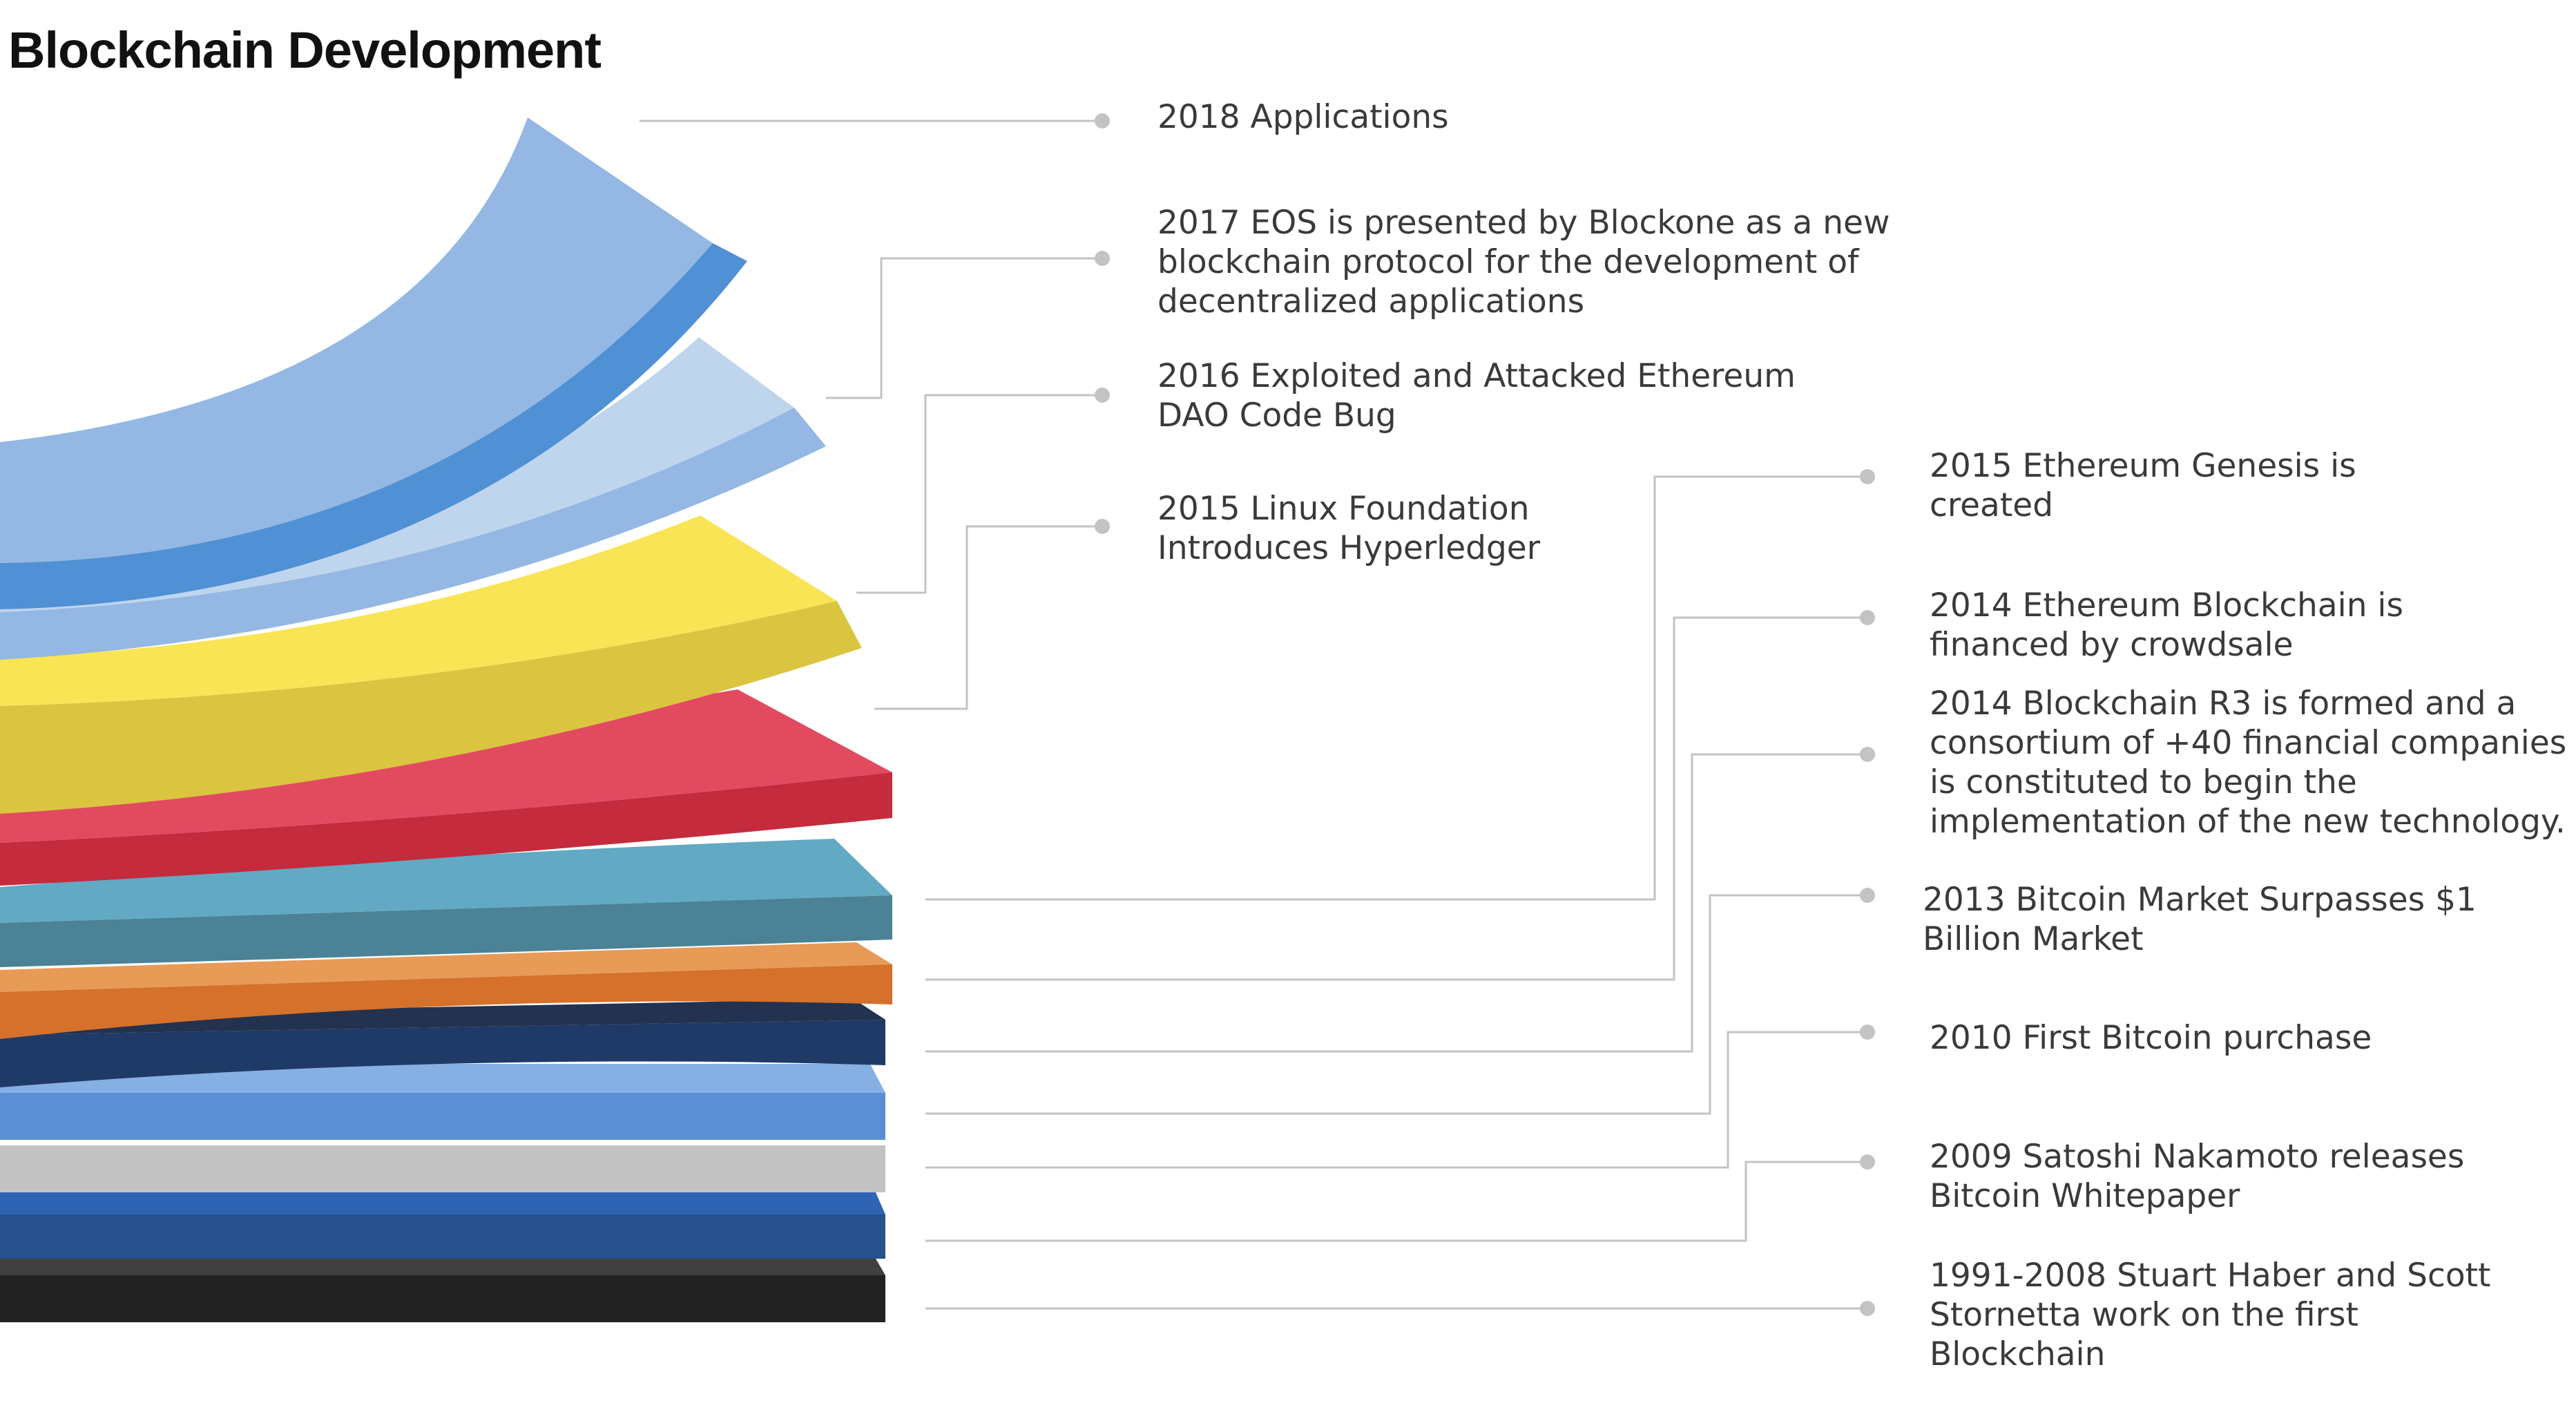 Image resolution: width=2576 pixels, height=1401 pixels. Describe the element at coordinates (2210, 1276) in the screenshot. I see `milestone-label-line: 1991-2008 Stuart Haber and Scott` at that location.